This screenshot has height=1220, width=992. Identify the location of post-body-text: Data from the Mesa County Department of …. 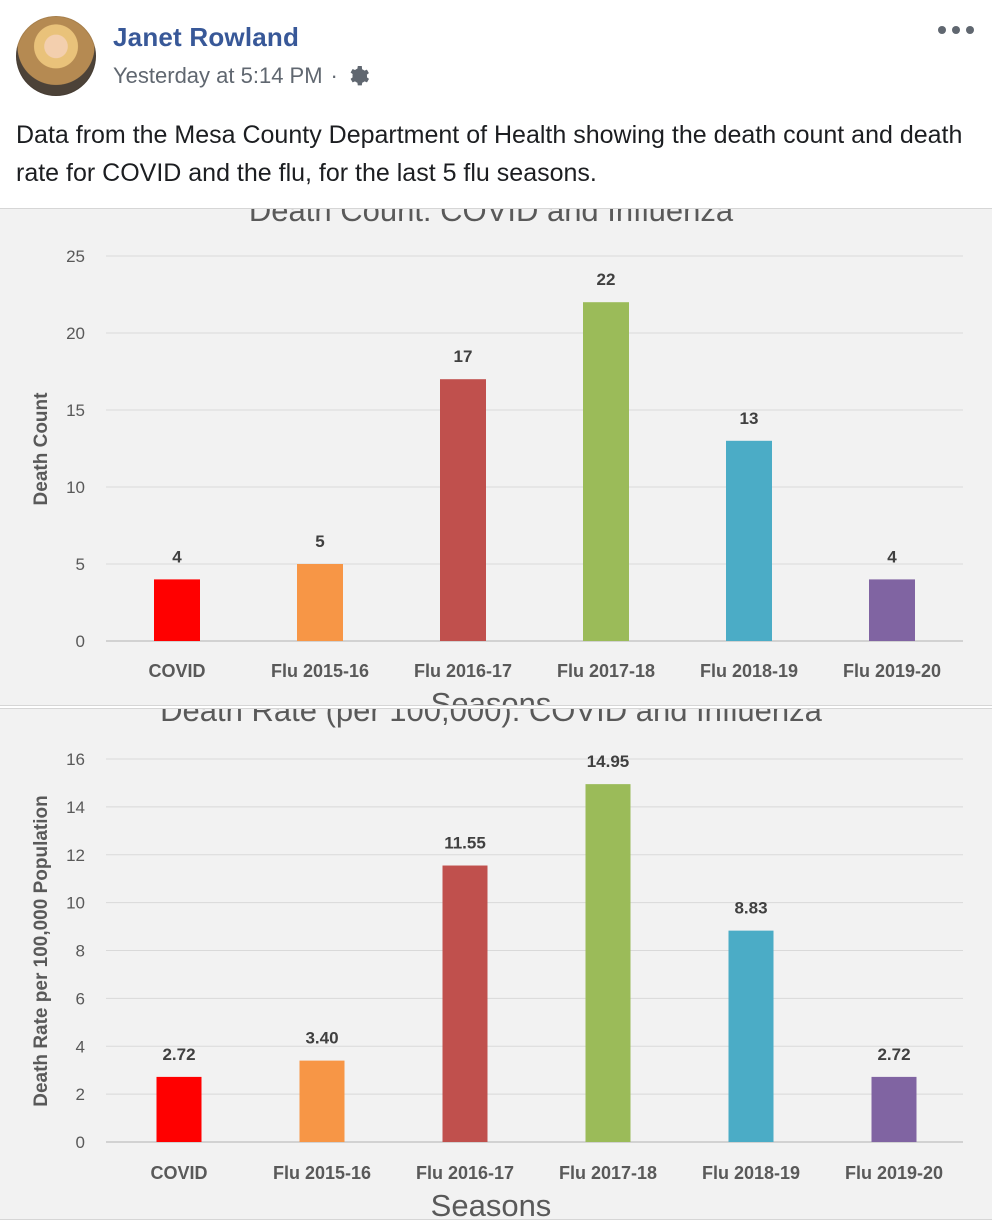
(489, 154).